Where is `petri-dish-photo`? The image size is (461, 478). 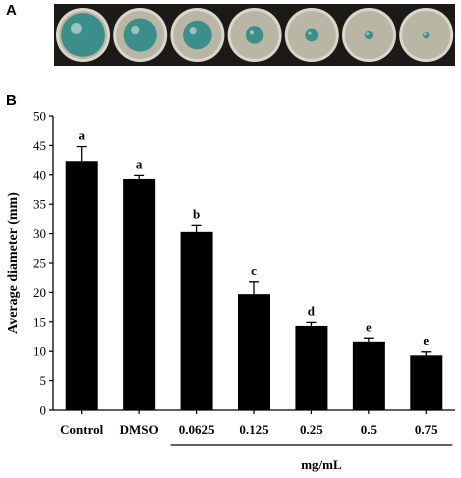
petri-dish-photo is located at coordinates (254, 35).